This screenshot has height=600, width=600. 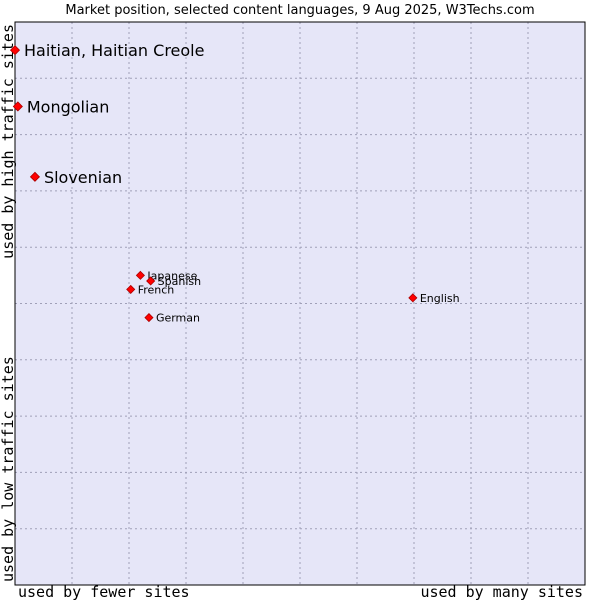 What do you see at coordinates (104, 591) in the screenshot?
I see `x-axis-label-left: used by fewer sites` at bounding box center [104, 591].